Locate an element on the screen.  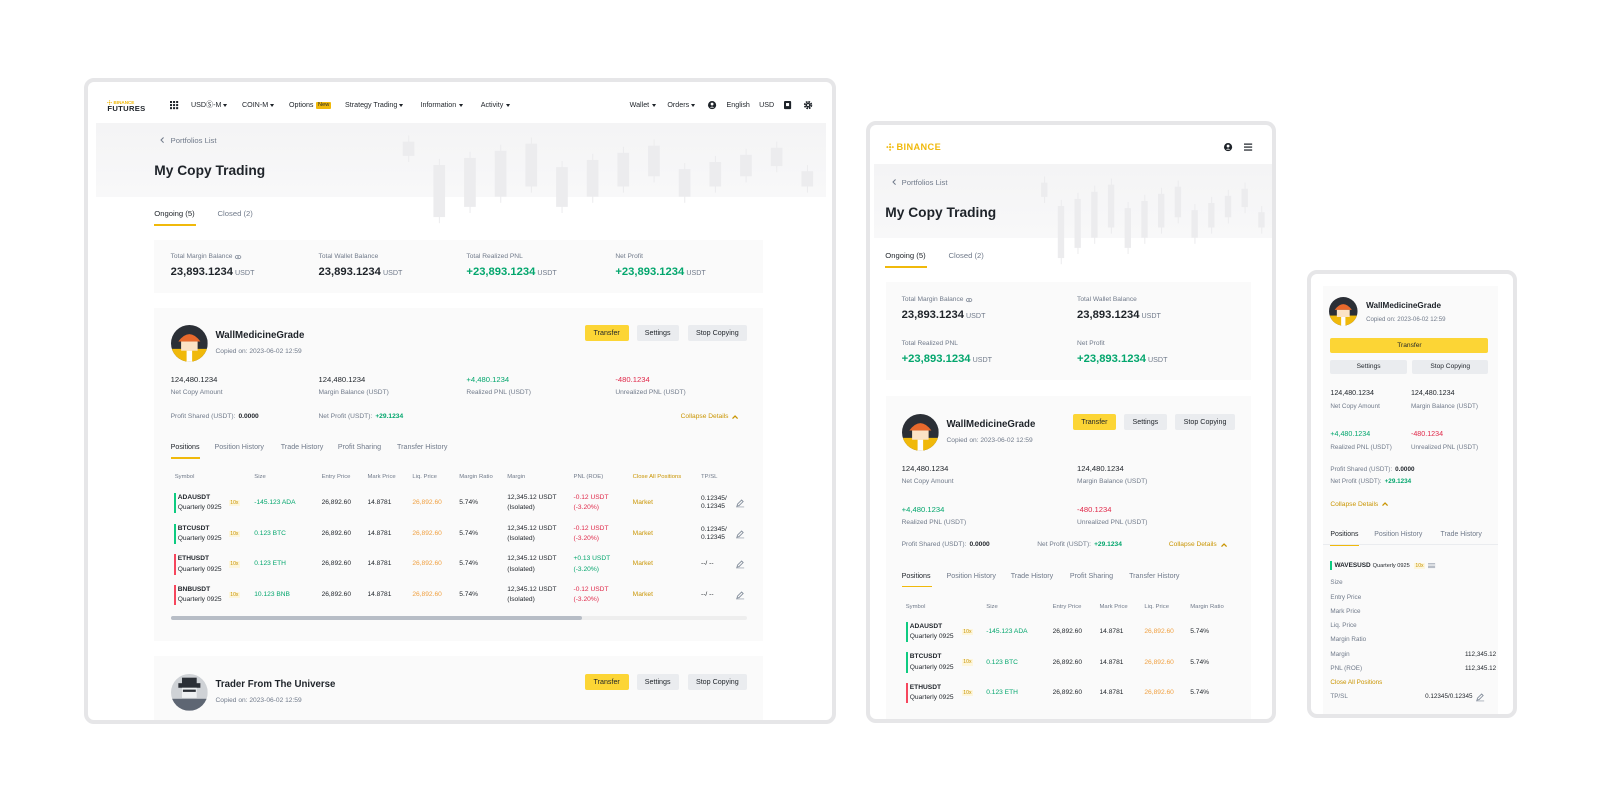
tpsl: 0.12345/ 0.12345 is located at coordinates (714, 533).